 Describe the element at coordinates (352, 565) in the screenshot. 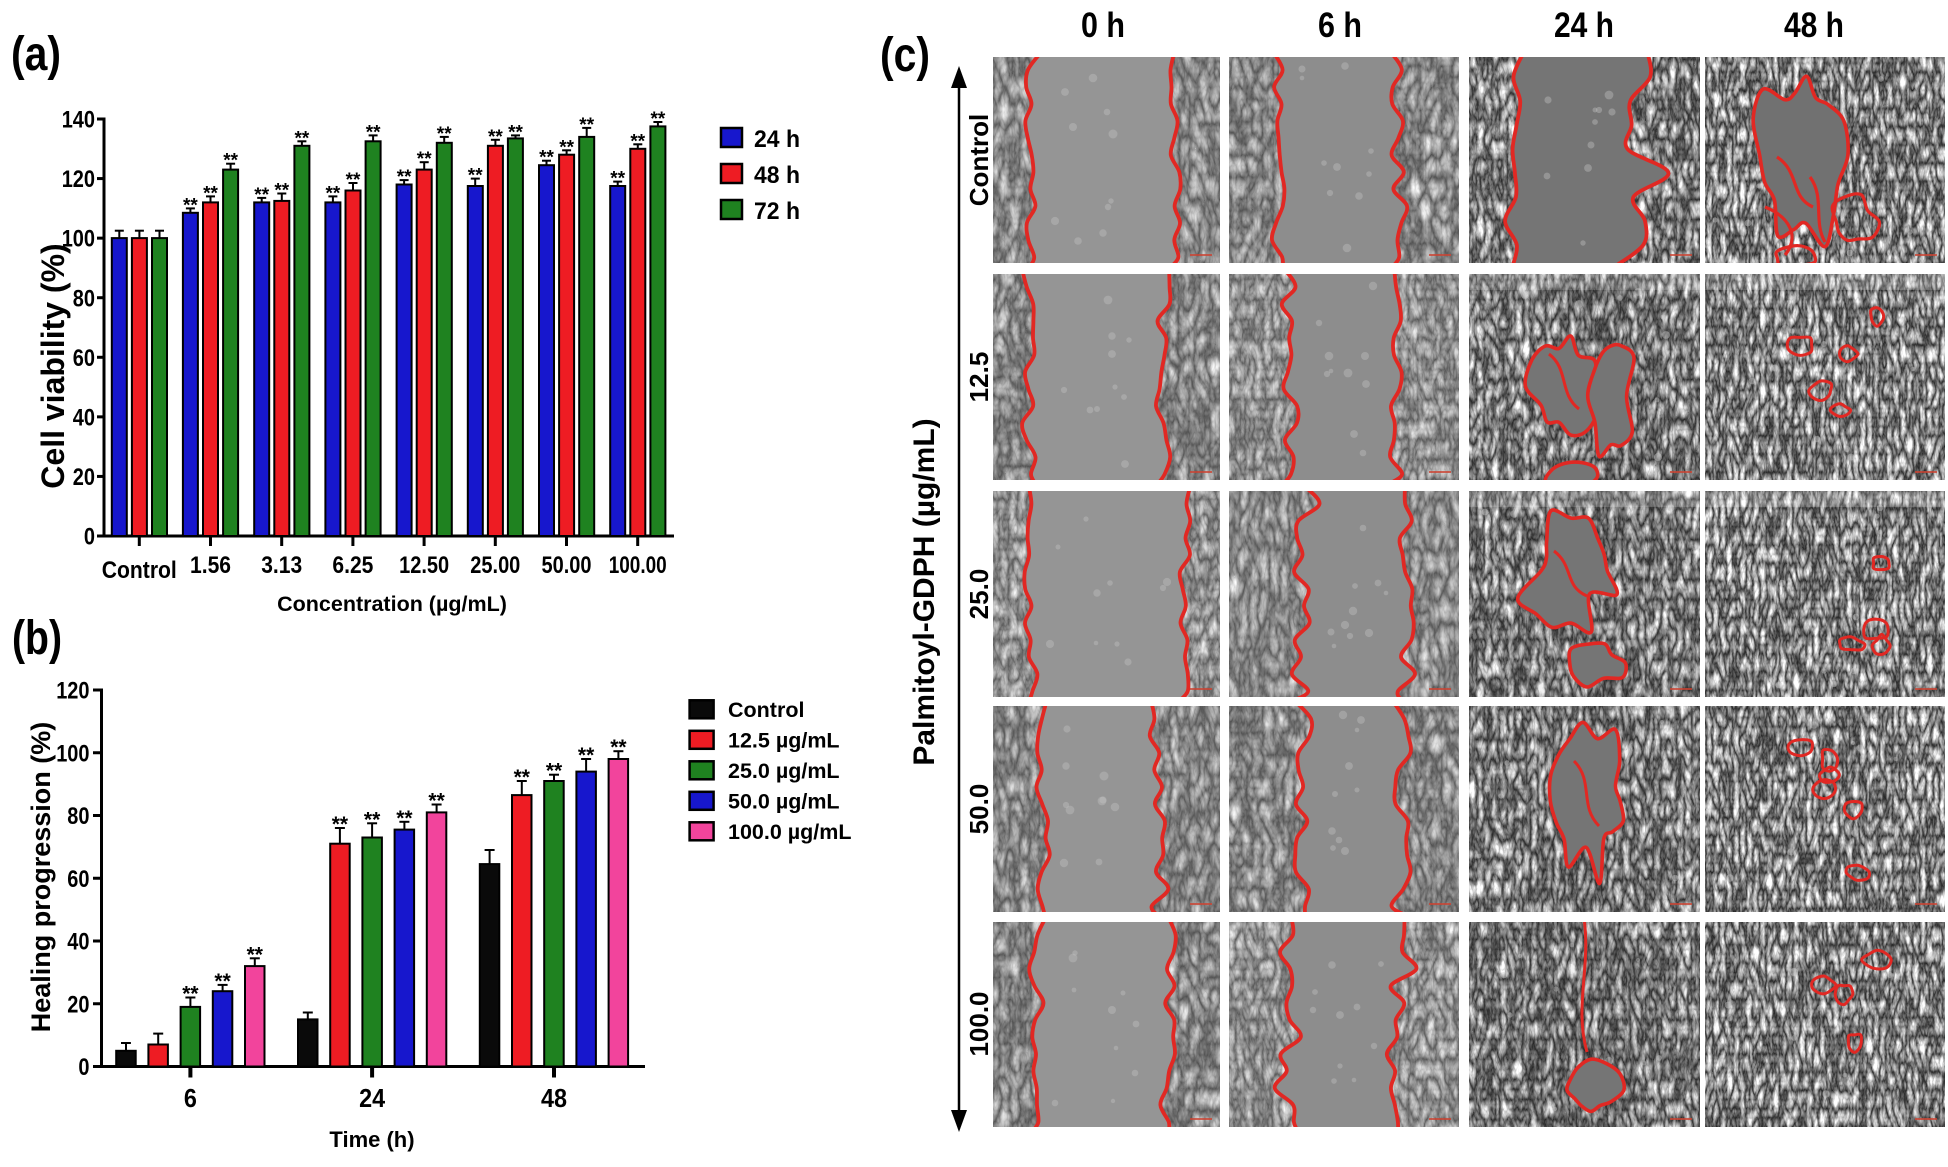

I see `svg-text: 6.25` at that location.